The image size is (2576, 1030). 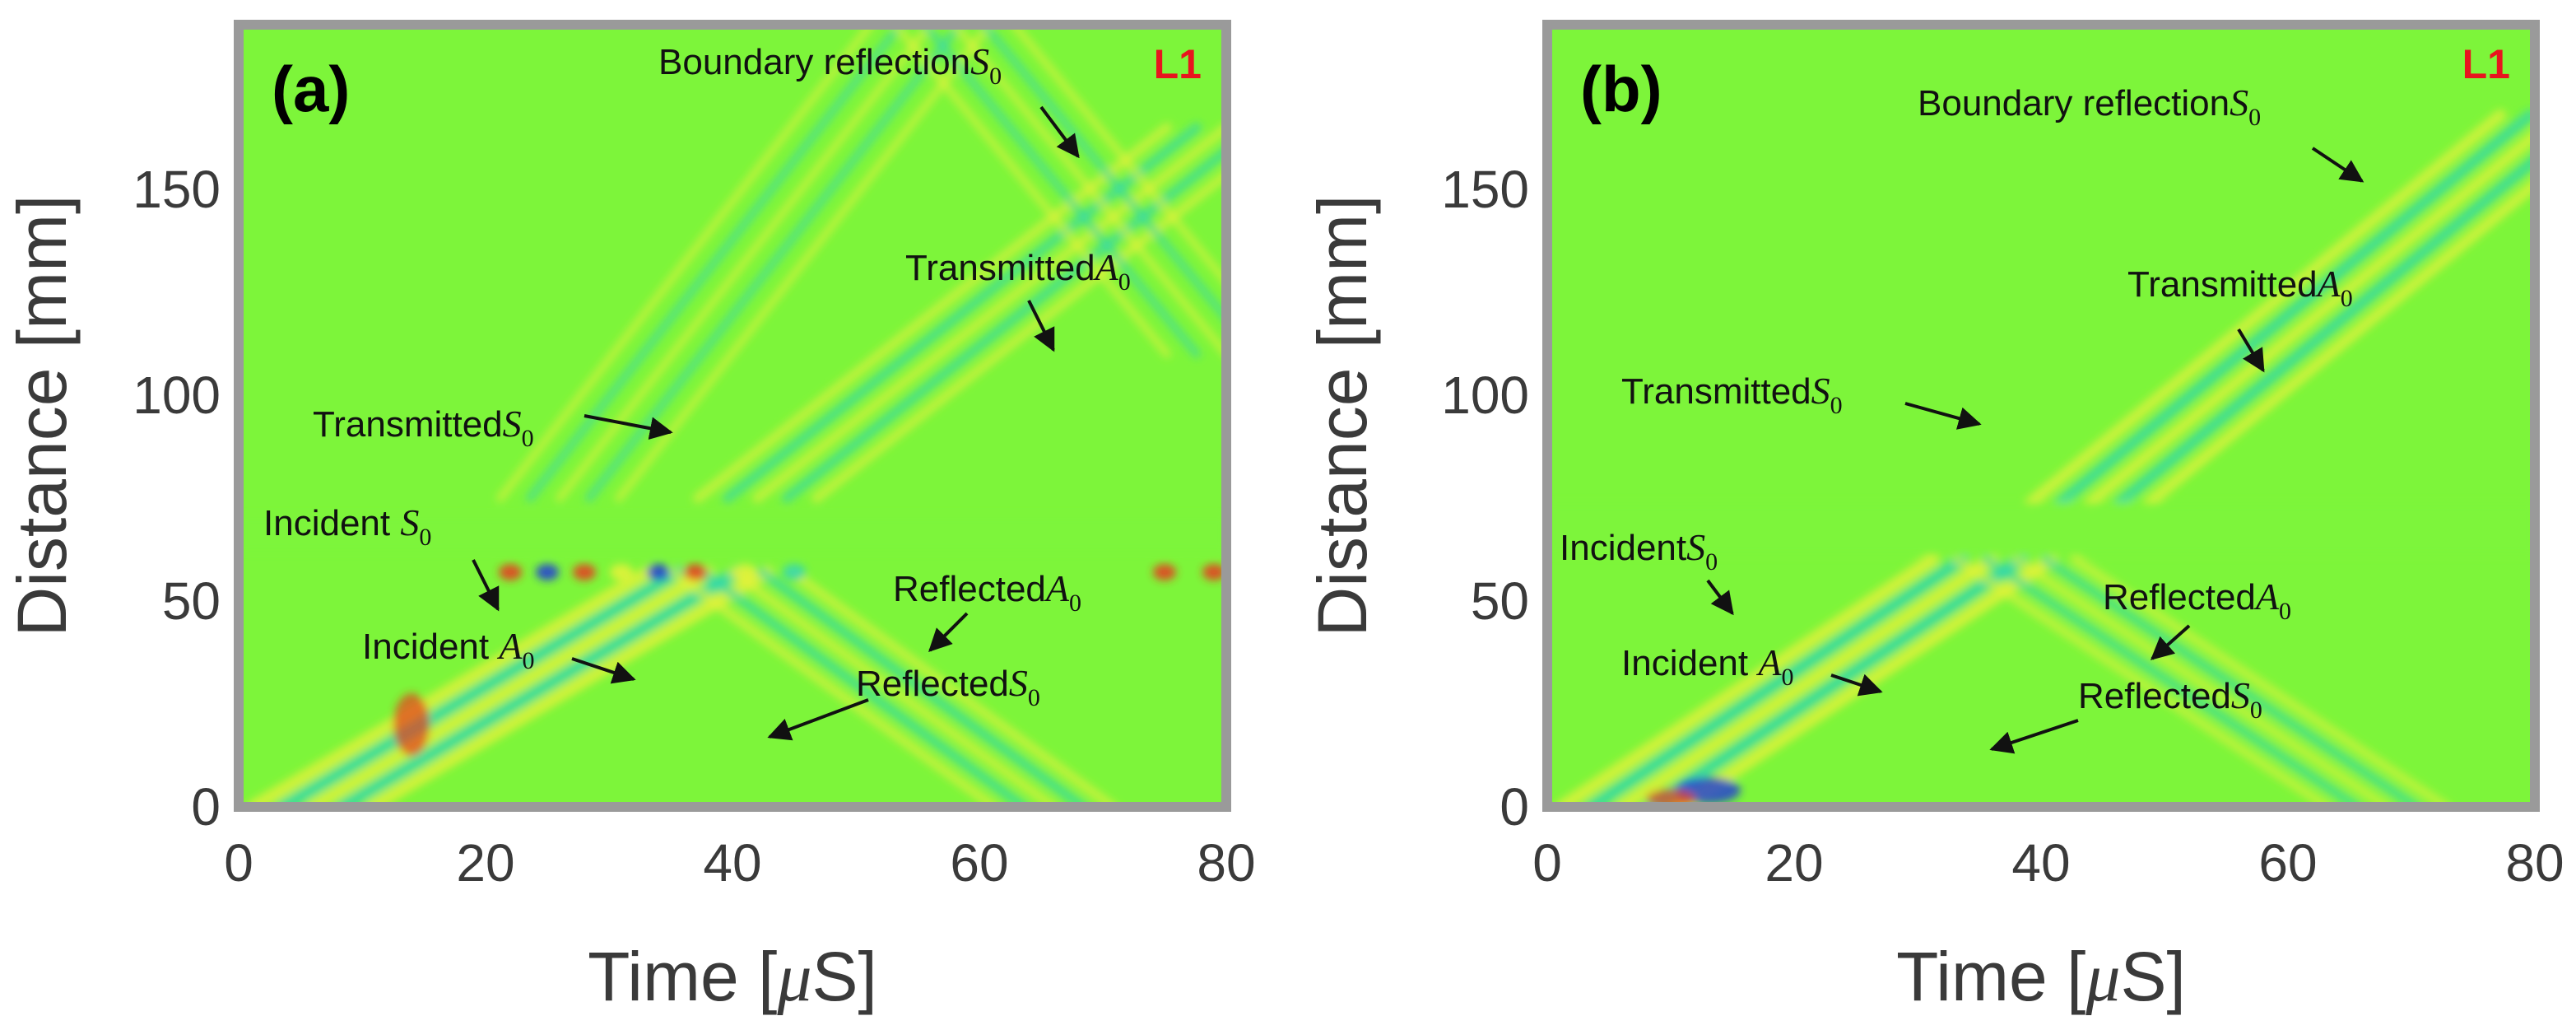 I want to click on annotation: Incident A0, so click(x=499, y=654).